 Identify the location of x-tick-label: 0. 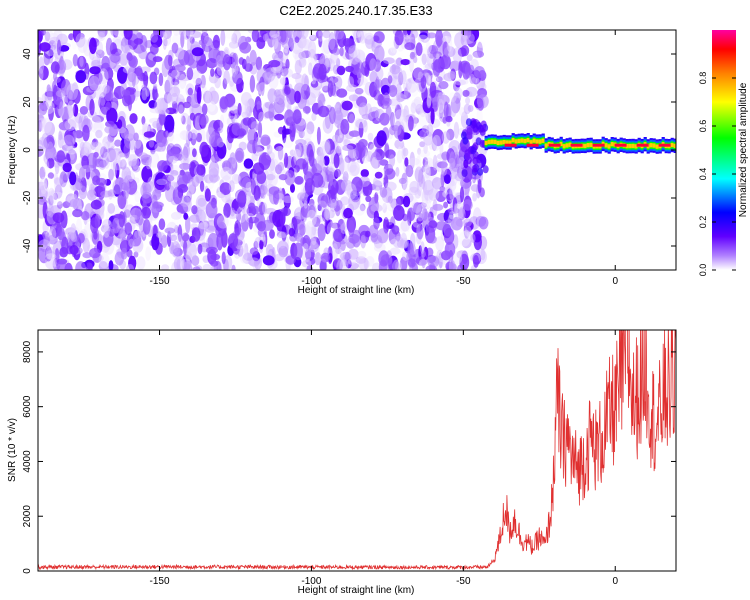
(615, 581).